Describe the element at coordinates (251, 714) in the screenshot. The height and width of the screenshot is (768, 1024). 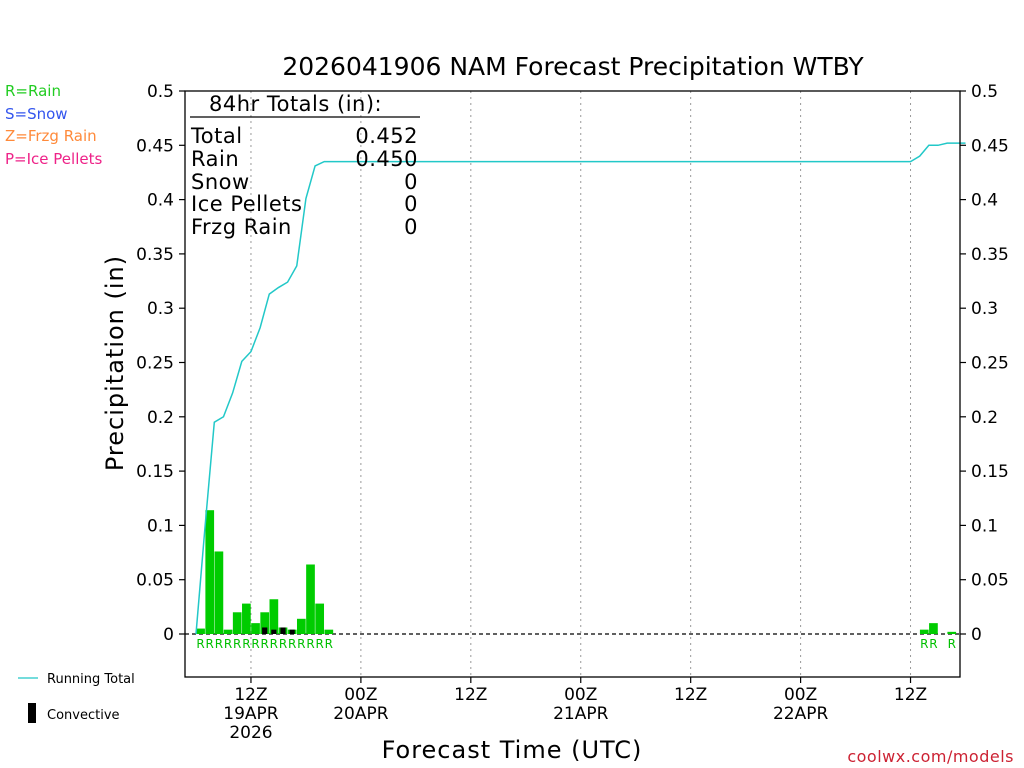
I see `x-tick-label: 19APR` at that location.